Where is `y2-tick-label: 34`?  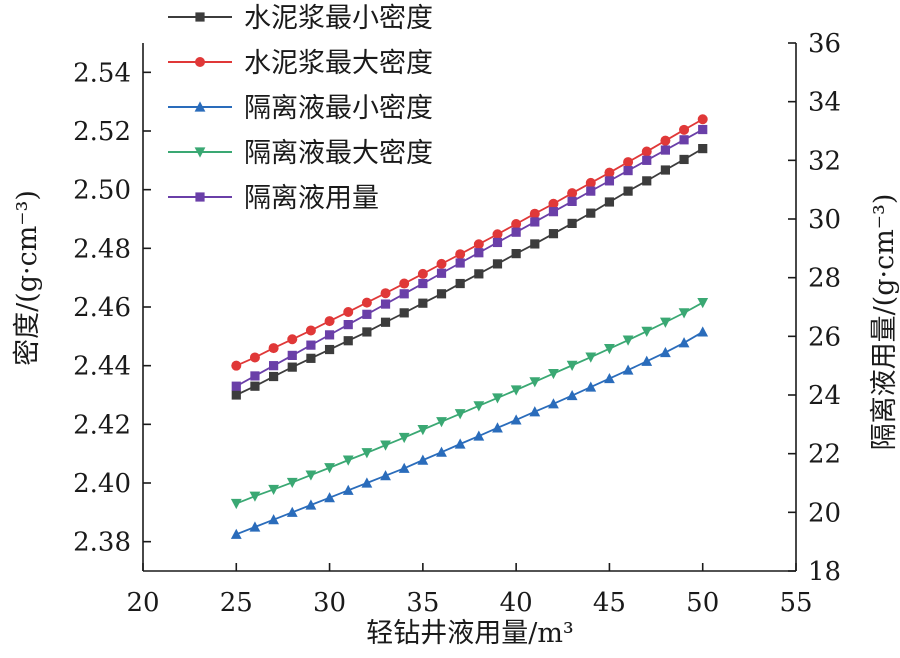
y2-tick-label: 34 is located at coordinates (824, 103).